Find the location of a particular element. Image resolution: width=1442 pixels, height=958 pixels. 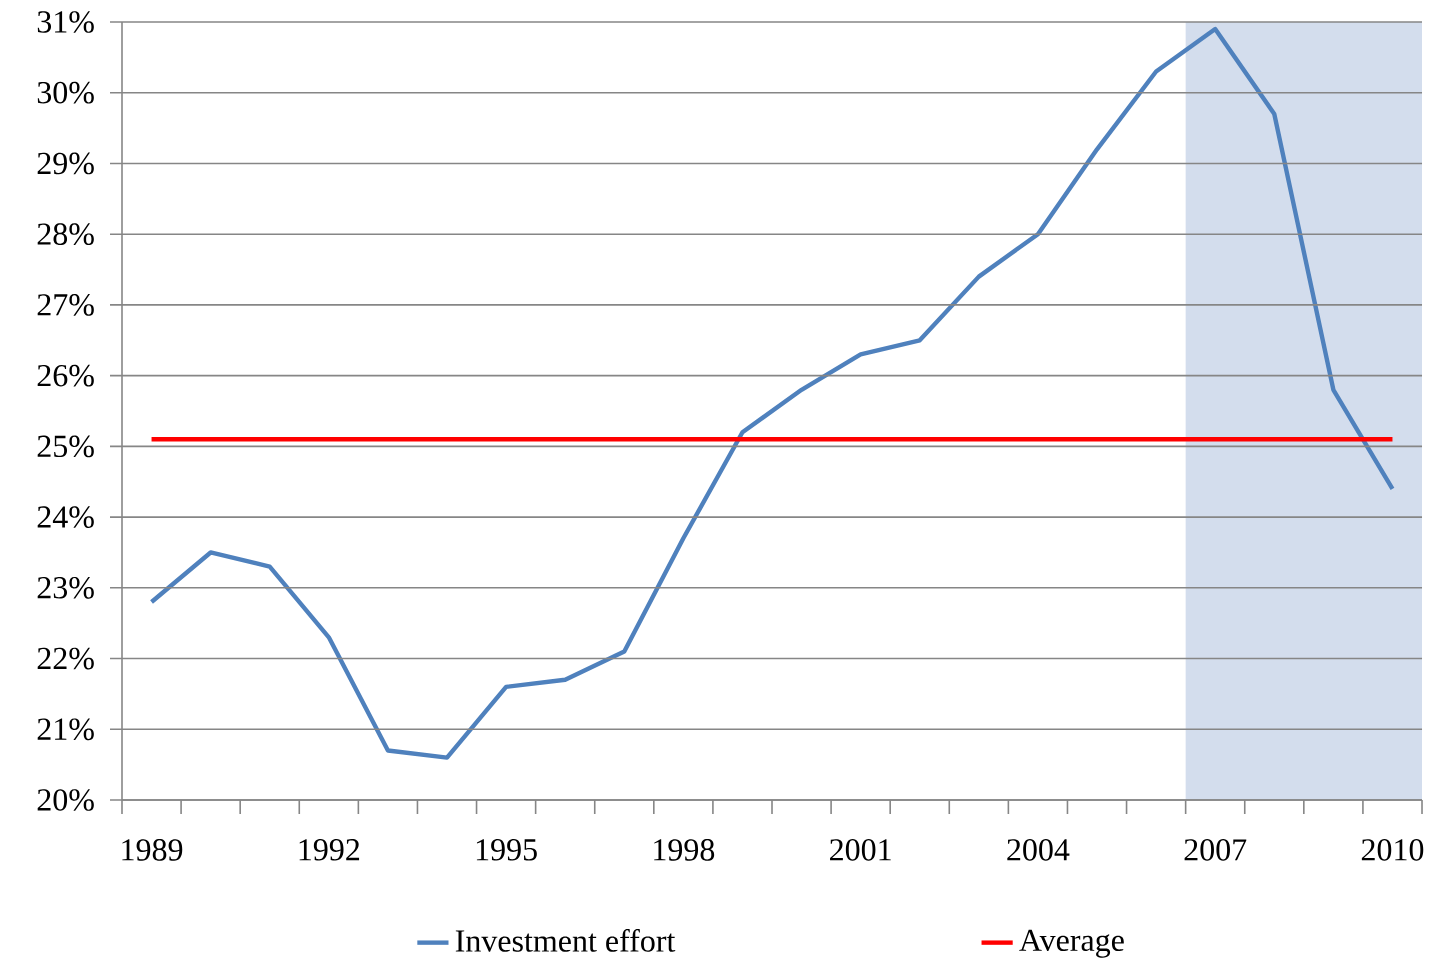

x-tick-label: 2010 is located at coordinates (1392, 850).